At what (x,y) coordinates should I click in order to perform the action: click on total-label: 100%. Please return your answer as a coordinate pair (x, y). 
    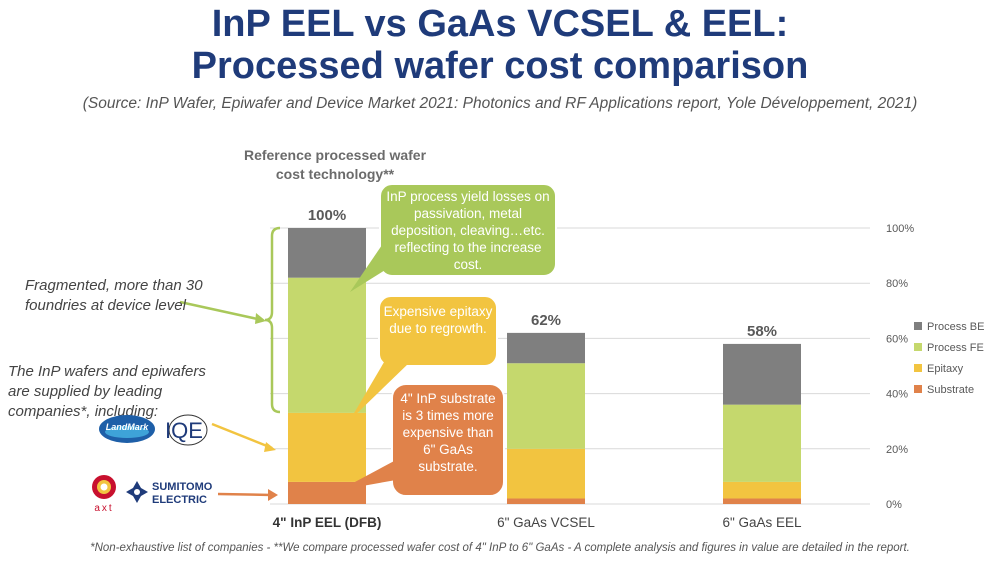
    Looking at the image, I should click on (327, 215).